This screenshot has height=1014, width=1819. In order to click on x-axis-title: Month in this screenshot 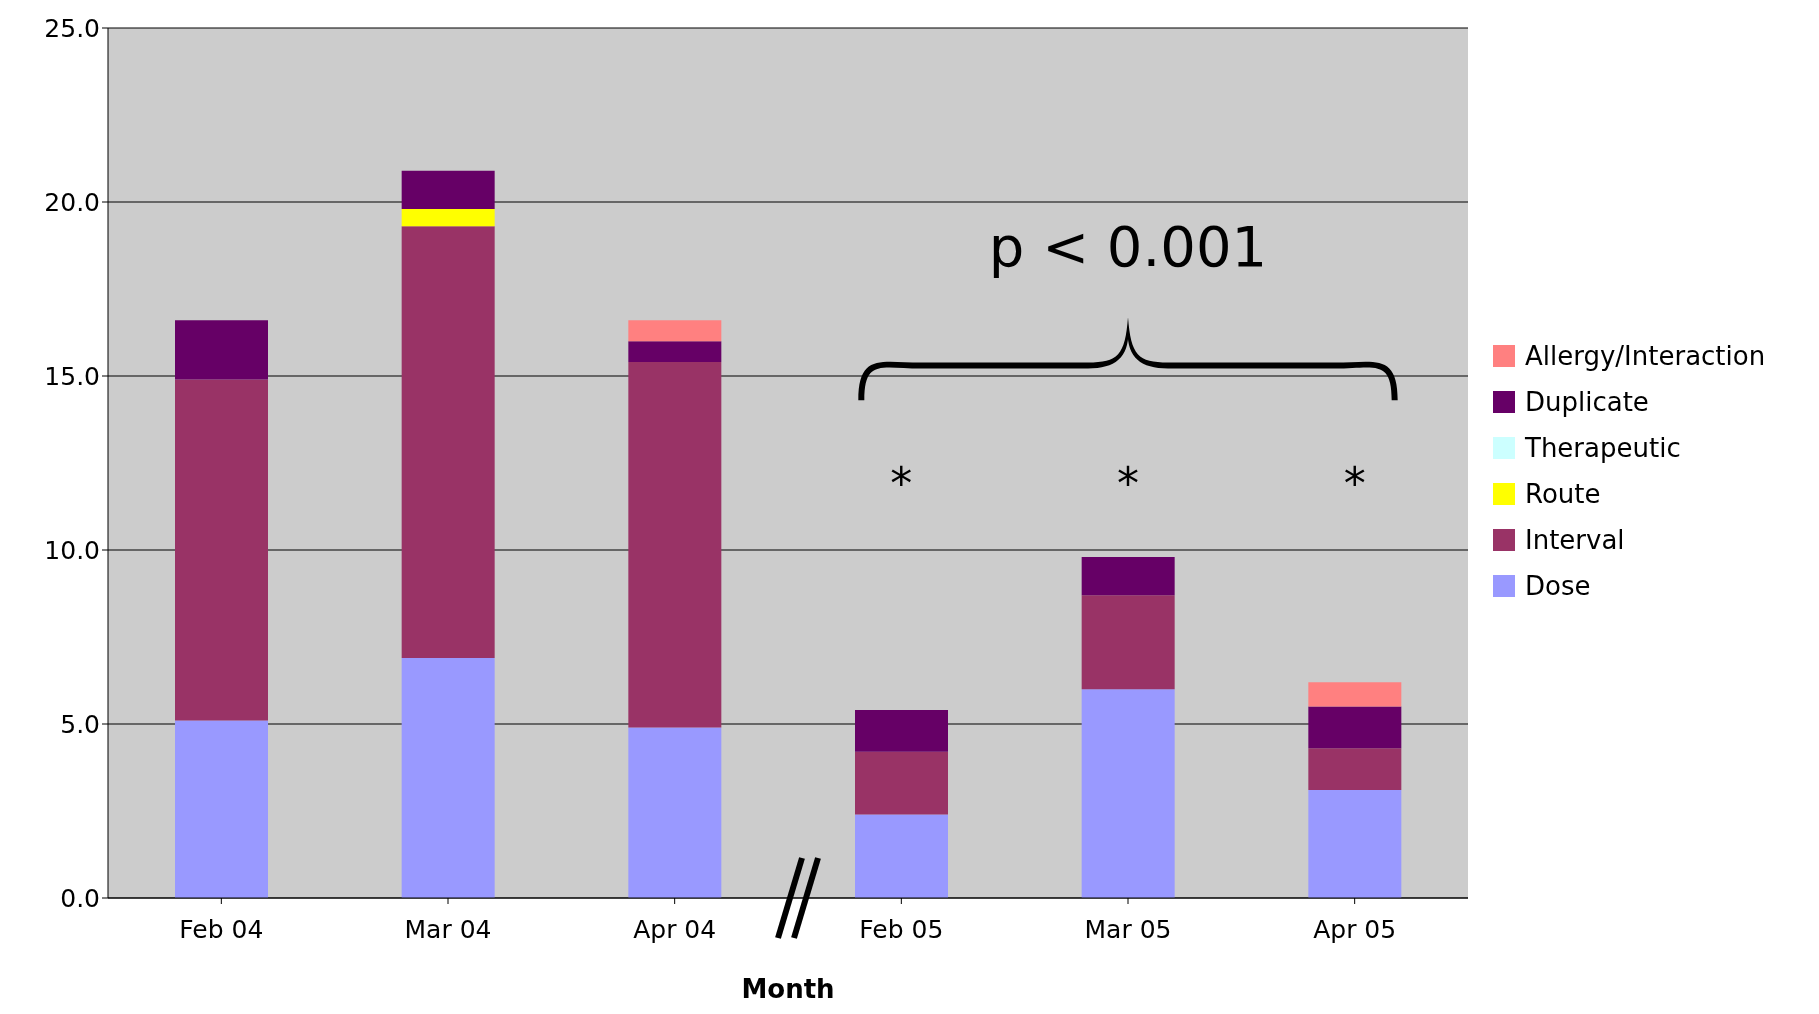, I will do `click(788, 989)`.